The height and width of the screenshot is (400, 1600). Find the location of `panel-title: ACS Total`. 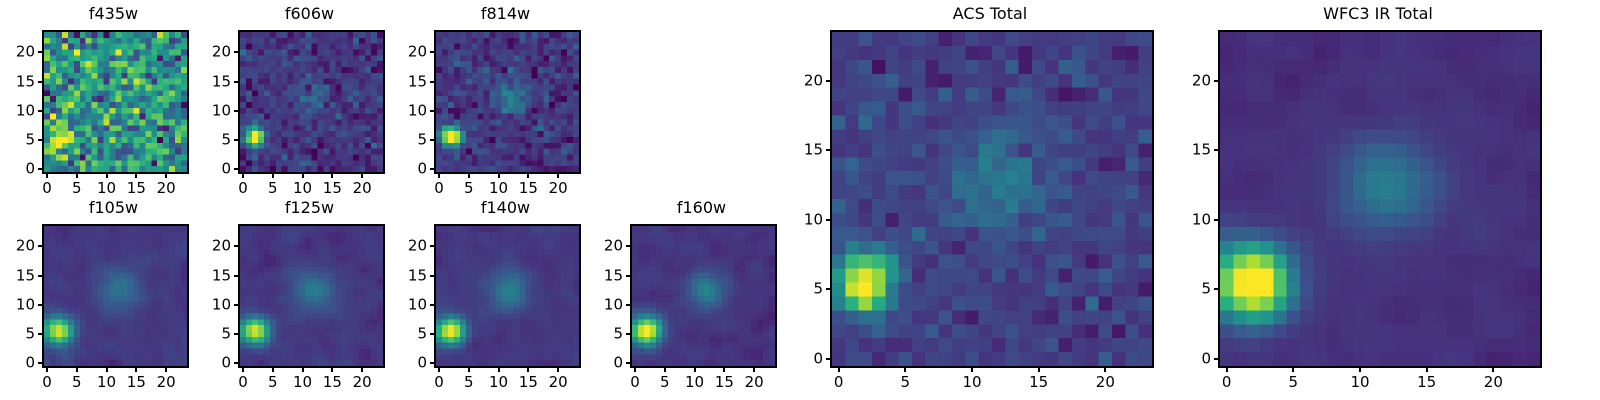

panel-title: ACS Total is located at coordinates (990, 14).